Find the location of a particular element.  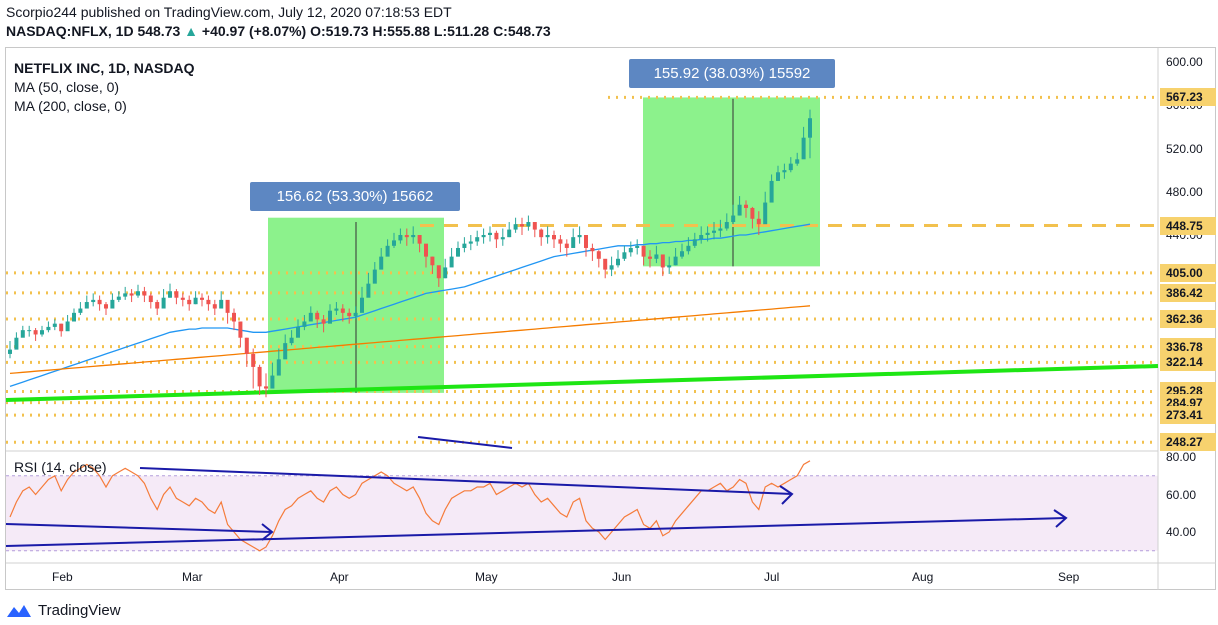

arrow-head-icon is located at coordinates (1060, 518).